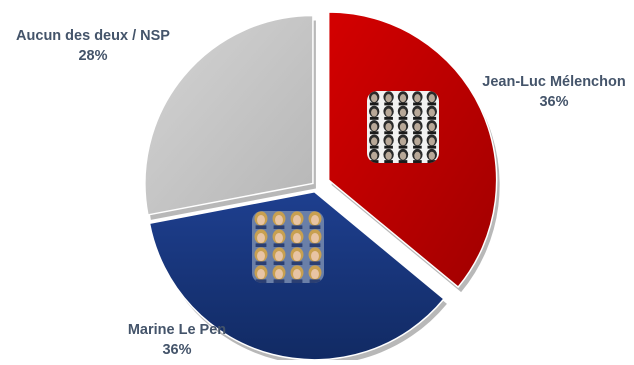  I want to click on slice-name-melenchon: Jean-Luc Mélenchon, so click(554, 82).